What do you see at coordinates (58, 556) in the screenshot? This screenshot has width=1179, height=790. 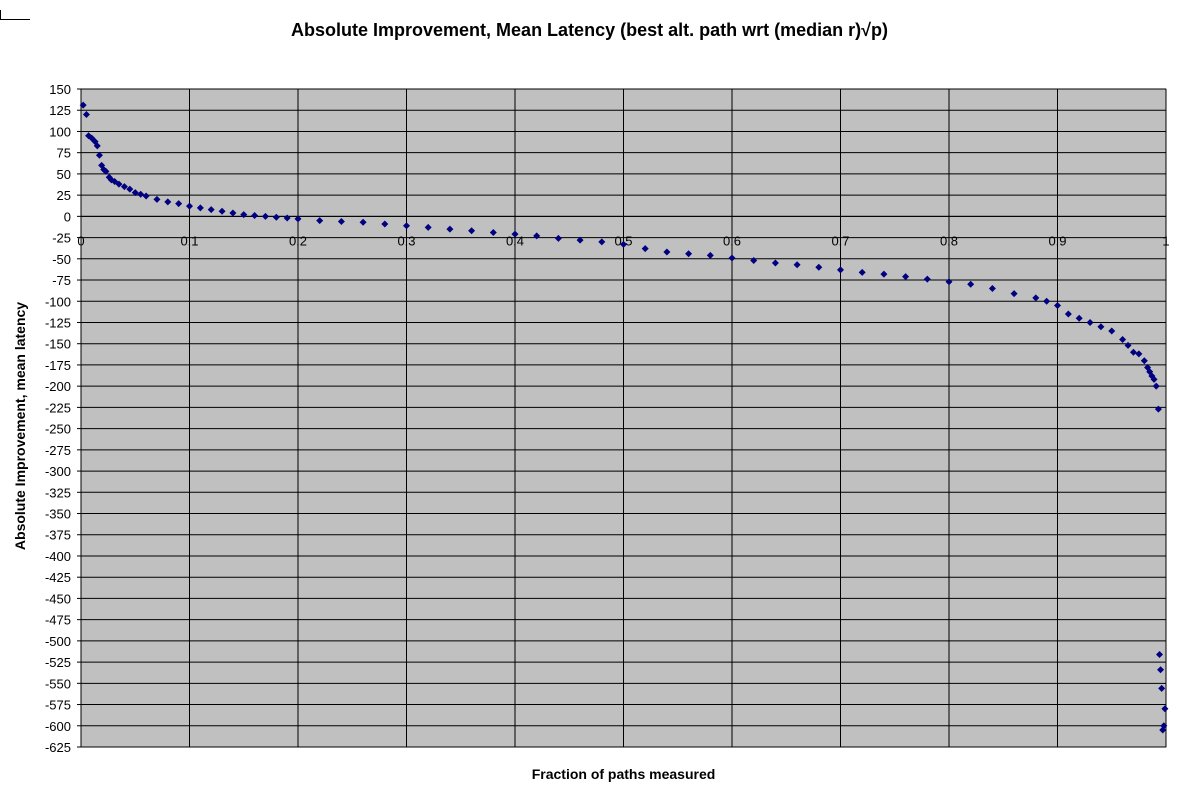 I see `y-tick-label: -400` at bounding box center [58, 556].